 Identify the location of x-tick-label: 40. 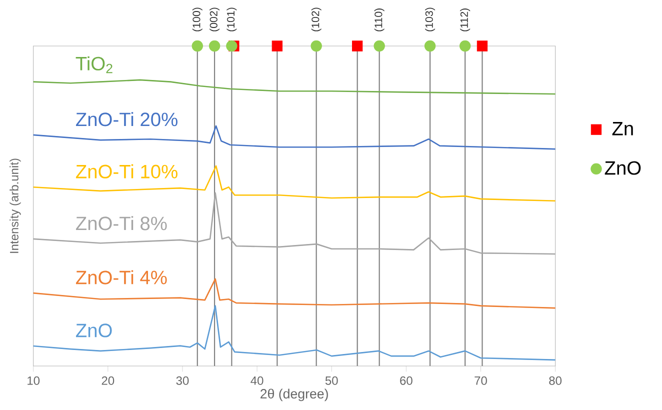
(257, 380).